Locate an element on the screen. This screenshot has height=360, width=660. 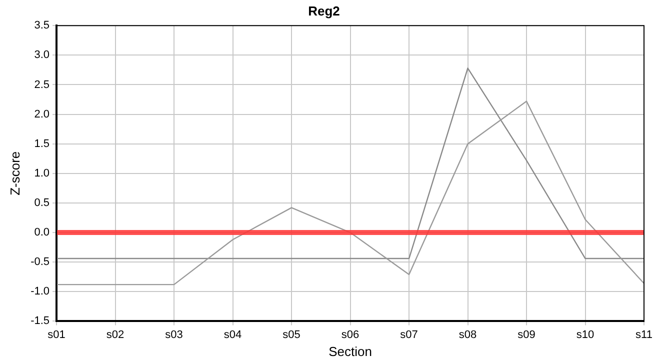
y-tick-label: -0.5 is located at coordinates (40, 262).